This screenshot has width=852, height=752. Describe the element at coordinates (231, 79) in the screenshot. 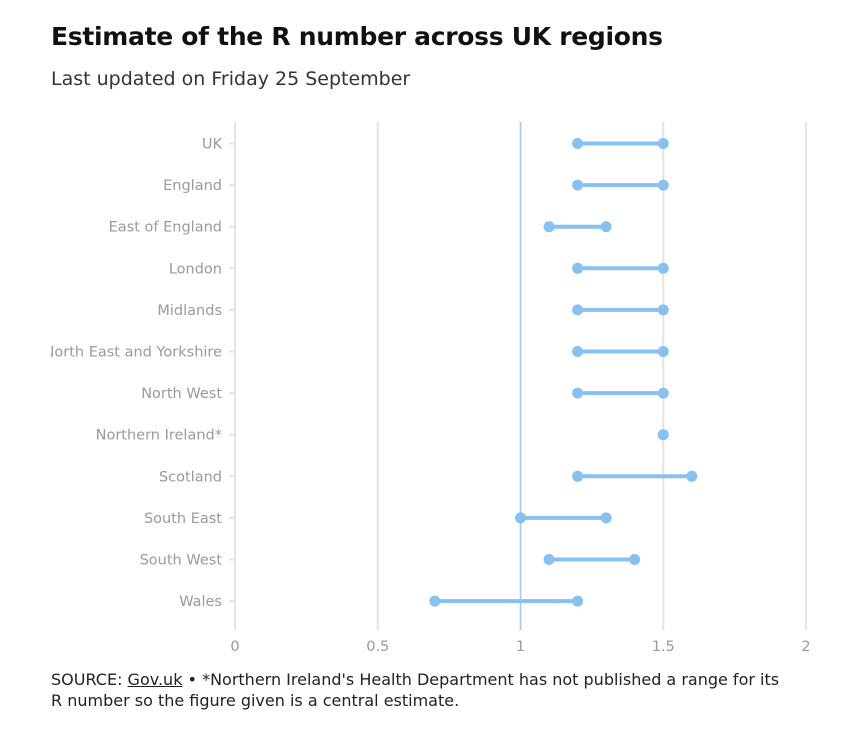

I see `chart-subtitle: Last updated on Friday 25 September` at that location.